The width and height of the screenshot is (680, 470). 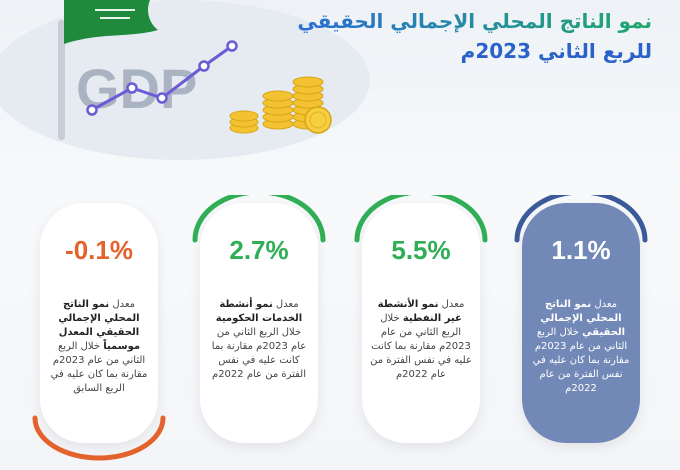 What do you see at coordinates (115, 14) in the screenshot?
I see `flag-emblem` at bounding box center [115, 14].